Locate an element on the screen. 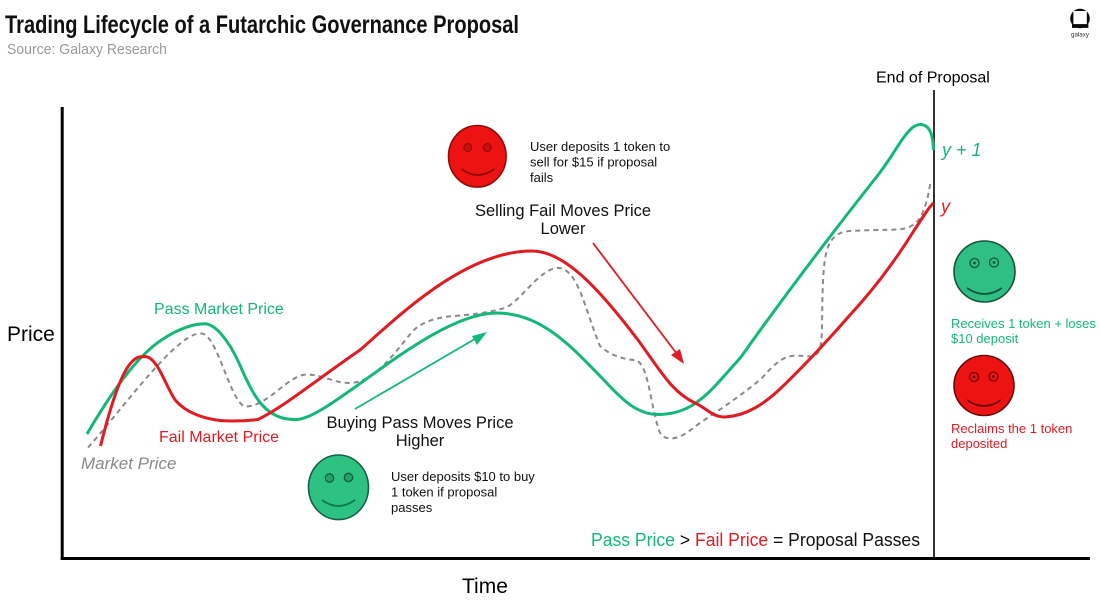  svg-text: Buying Pass Moves Price is located at coordinates (419, 423).